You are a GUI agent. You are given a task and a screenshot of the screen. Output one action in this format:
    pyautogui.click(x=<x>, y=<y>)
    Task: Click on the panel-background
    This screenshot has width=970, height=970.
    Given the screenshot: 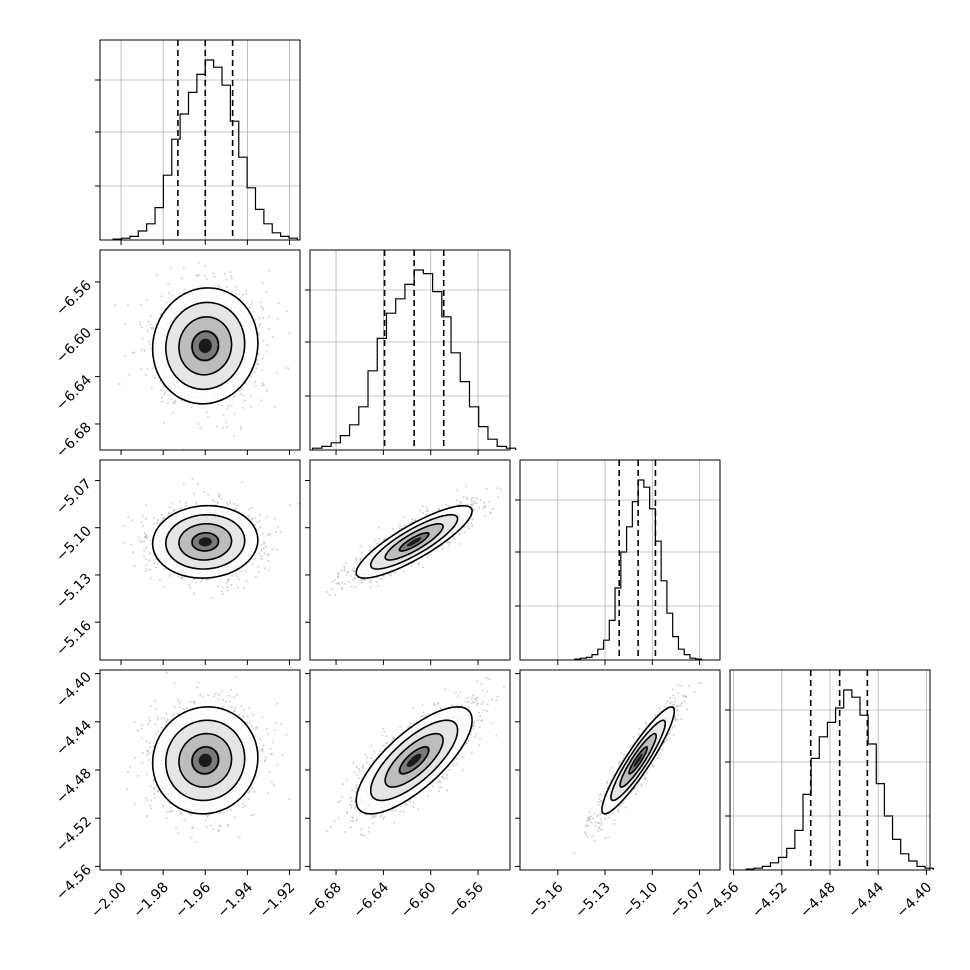 What is the action you would take?
    pyautogui.click(x=410, y=350)
    